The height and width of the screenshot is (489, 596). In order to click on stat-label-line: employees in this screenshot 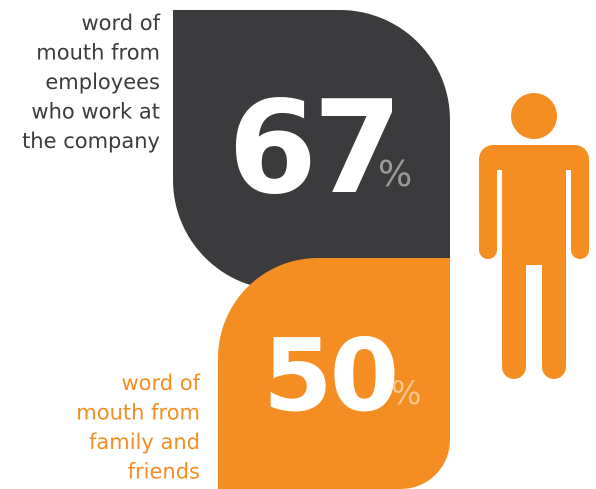, I will do `click(102, 82)`.